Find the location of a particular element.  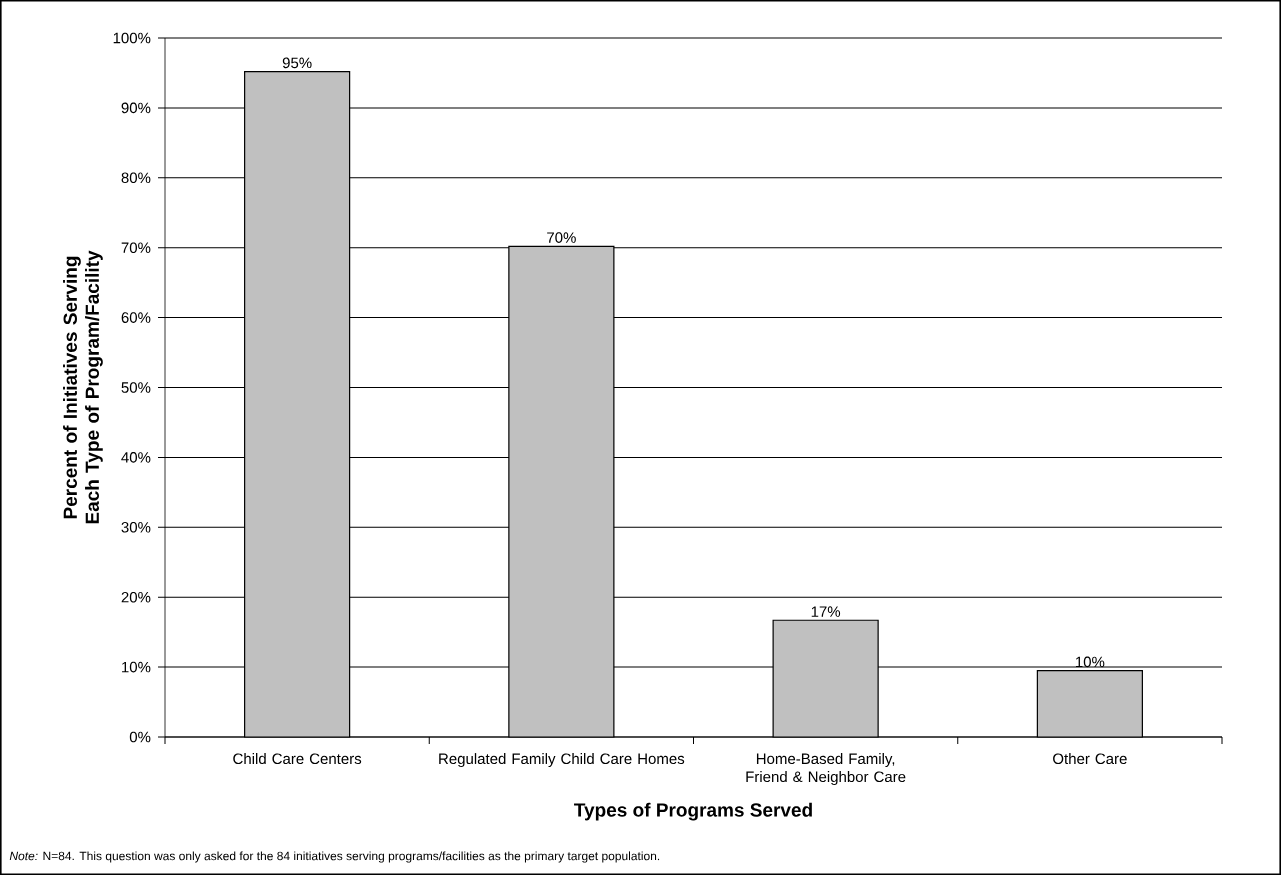

x-tick-label: Home-Based Family, Friend & Neighbor Care is located at coordinates (826, 769).